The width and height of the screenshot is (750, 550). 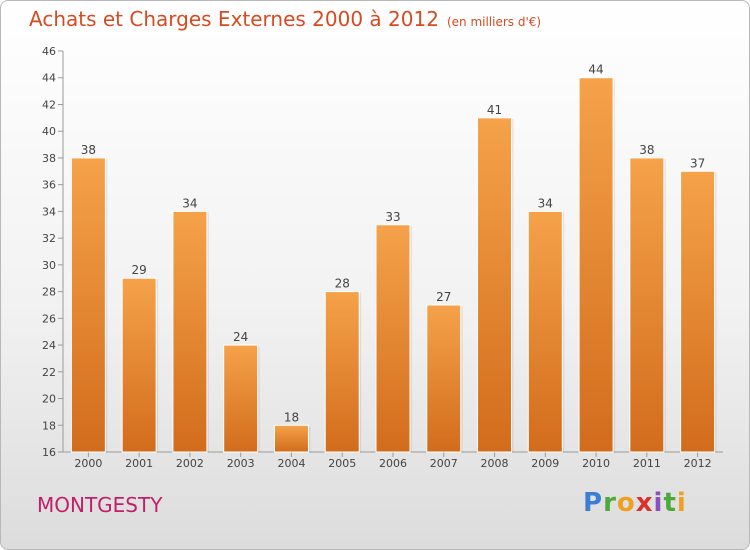 What do you see at coordinates (698, 463) in the screenshot?
I see `x-tick-label: 2012` at bounding box center [698, 463].